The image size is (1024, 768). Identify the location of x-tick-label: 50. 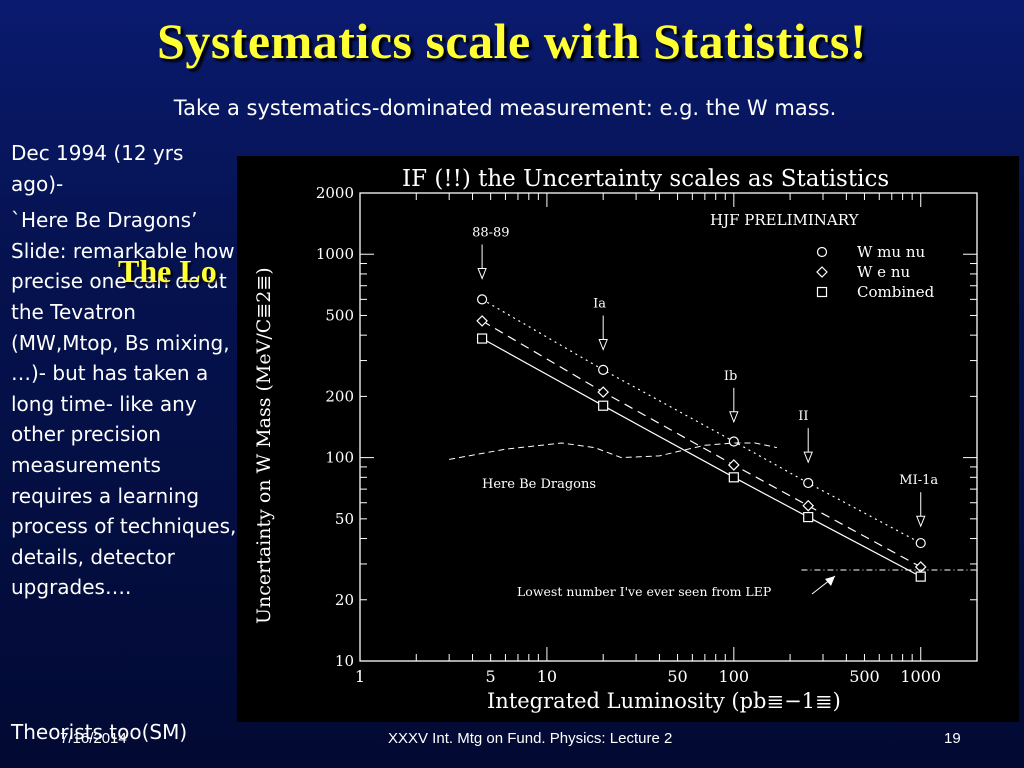
(677, 676).